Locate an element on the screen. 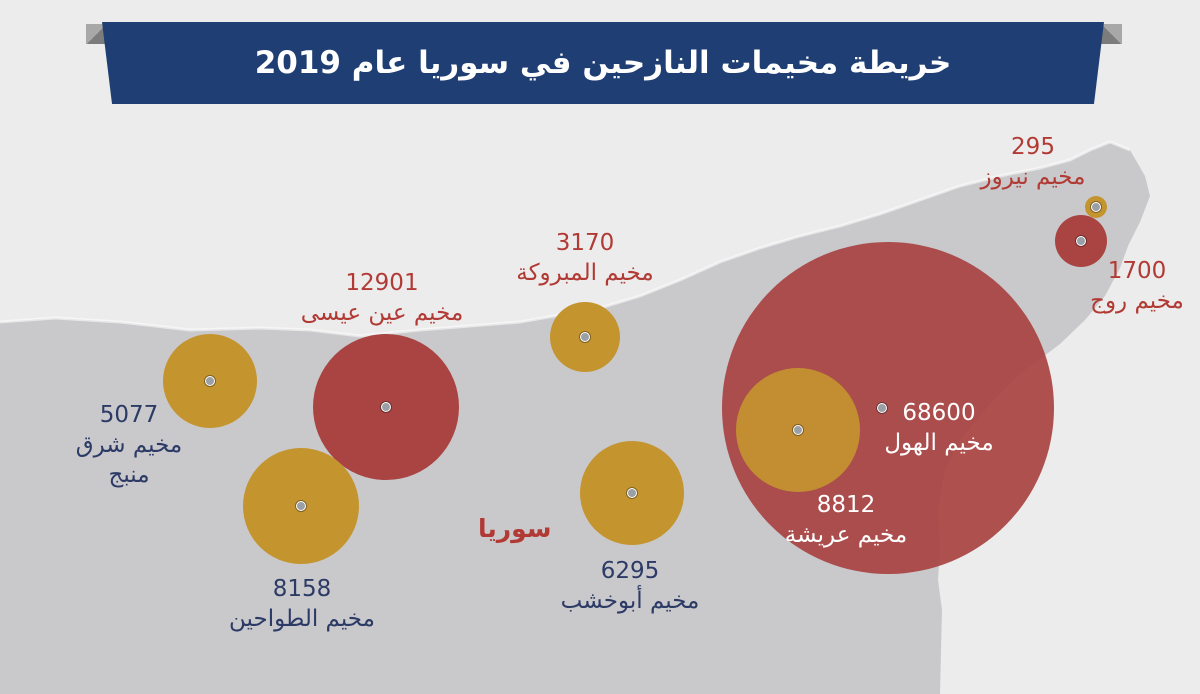  camp-population: 8158 is located at coordinates (302, 589).